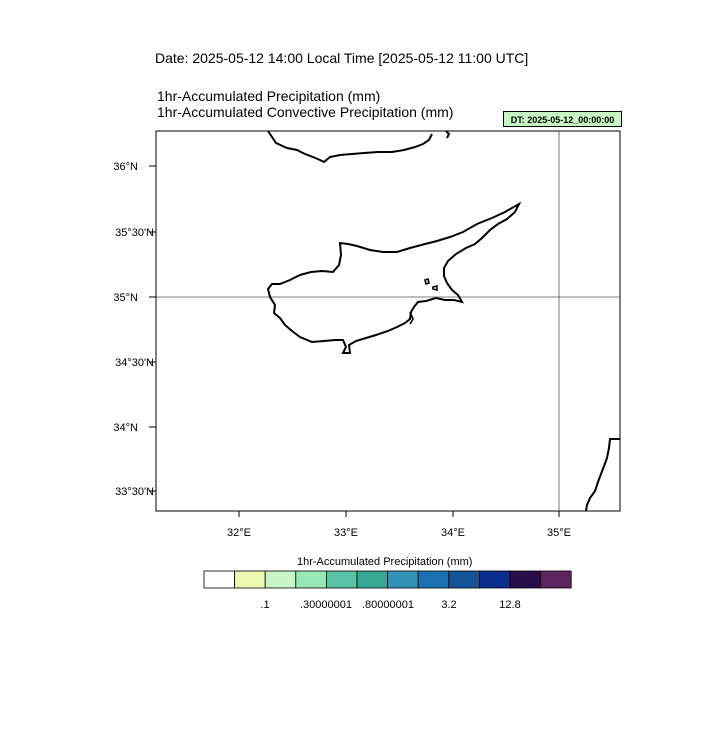 The height and width of the screenshot is (756, 720). I want to click on colorbar-label: .1, so click(265, 605).